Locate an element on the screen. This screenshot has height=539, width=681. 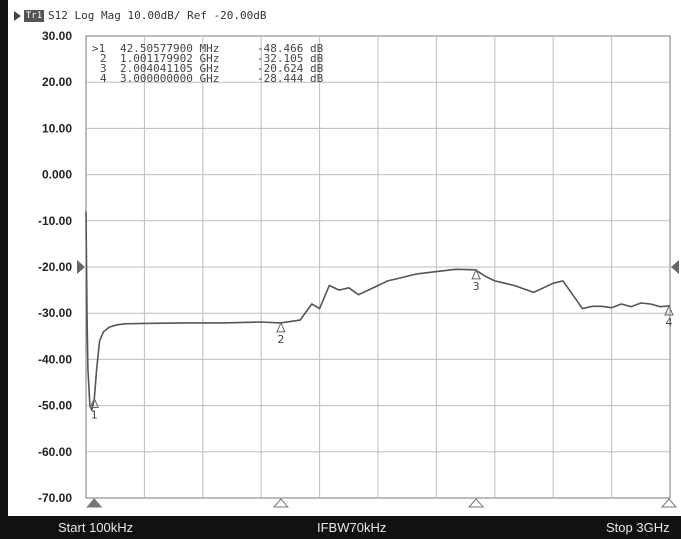
ref-level-left-marker is located at coordinates (81, 267).